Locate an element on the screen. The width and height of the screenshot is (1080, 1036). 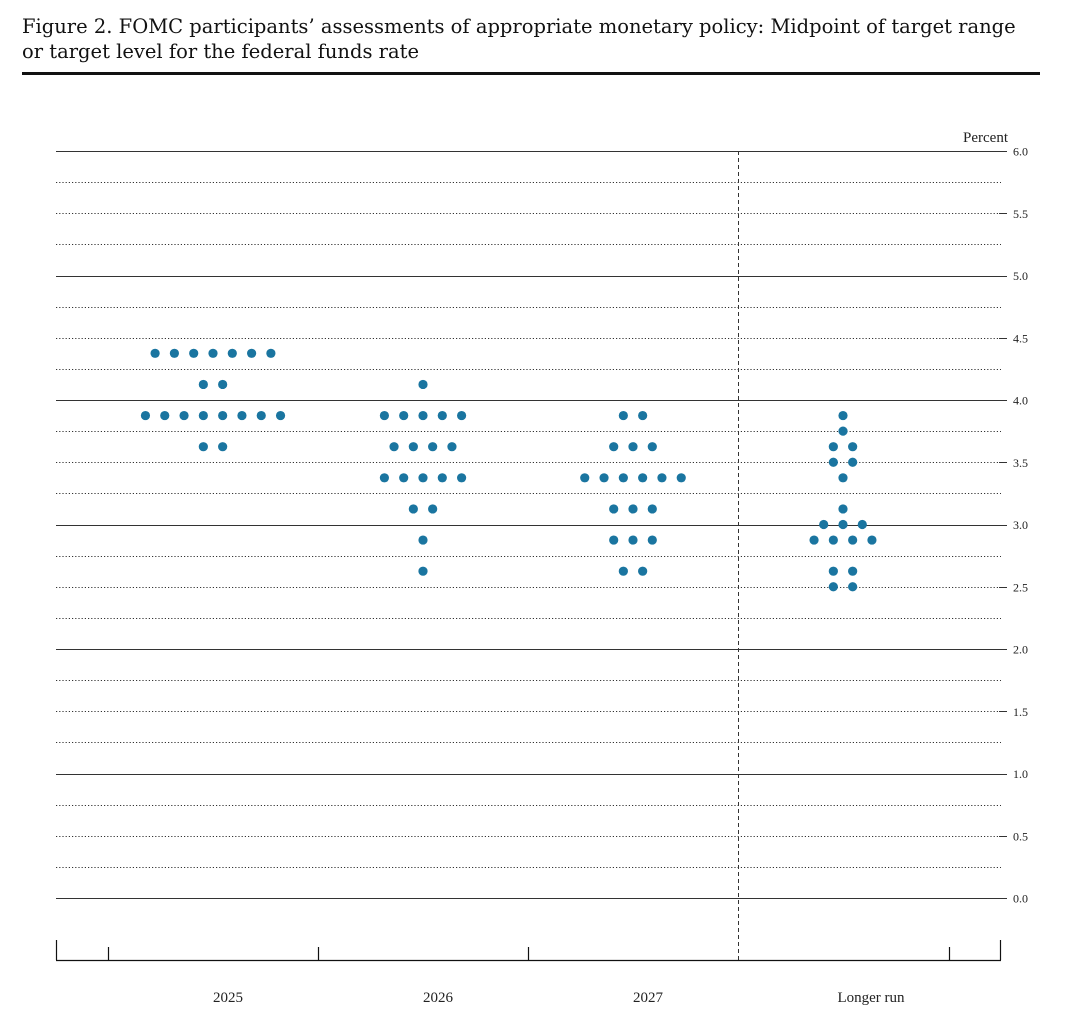
y-tick-label: 3.5 is located at coordinates (1020, 463).